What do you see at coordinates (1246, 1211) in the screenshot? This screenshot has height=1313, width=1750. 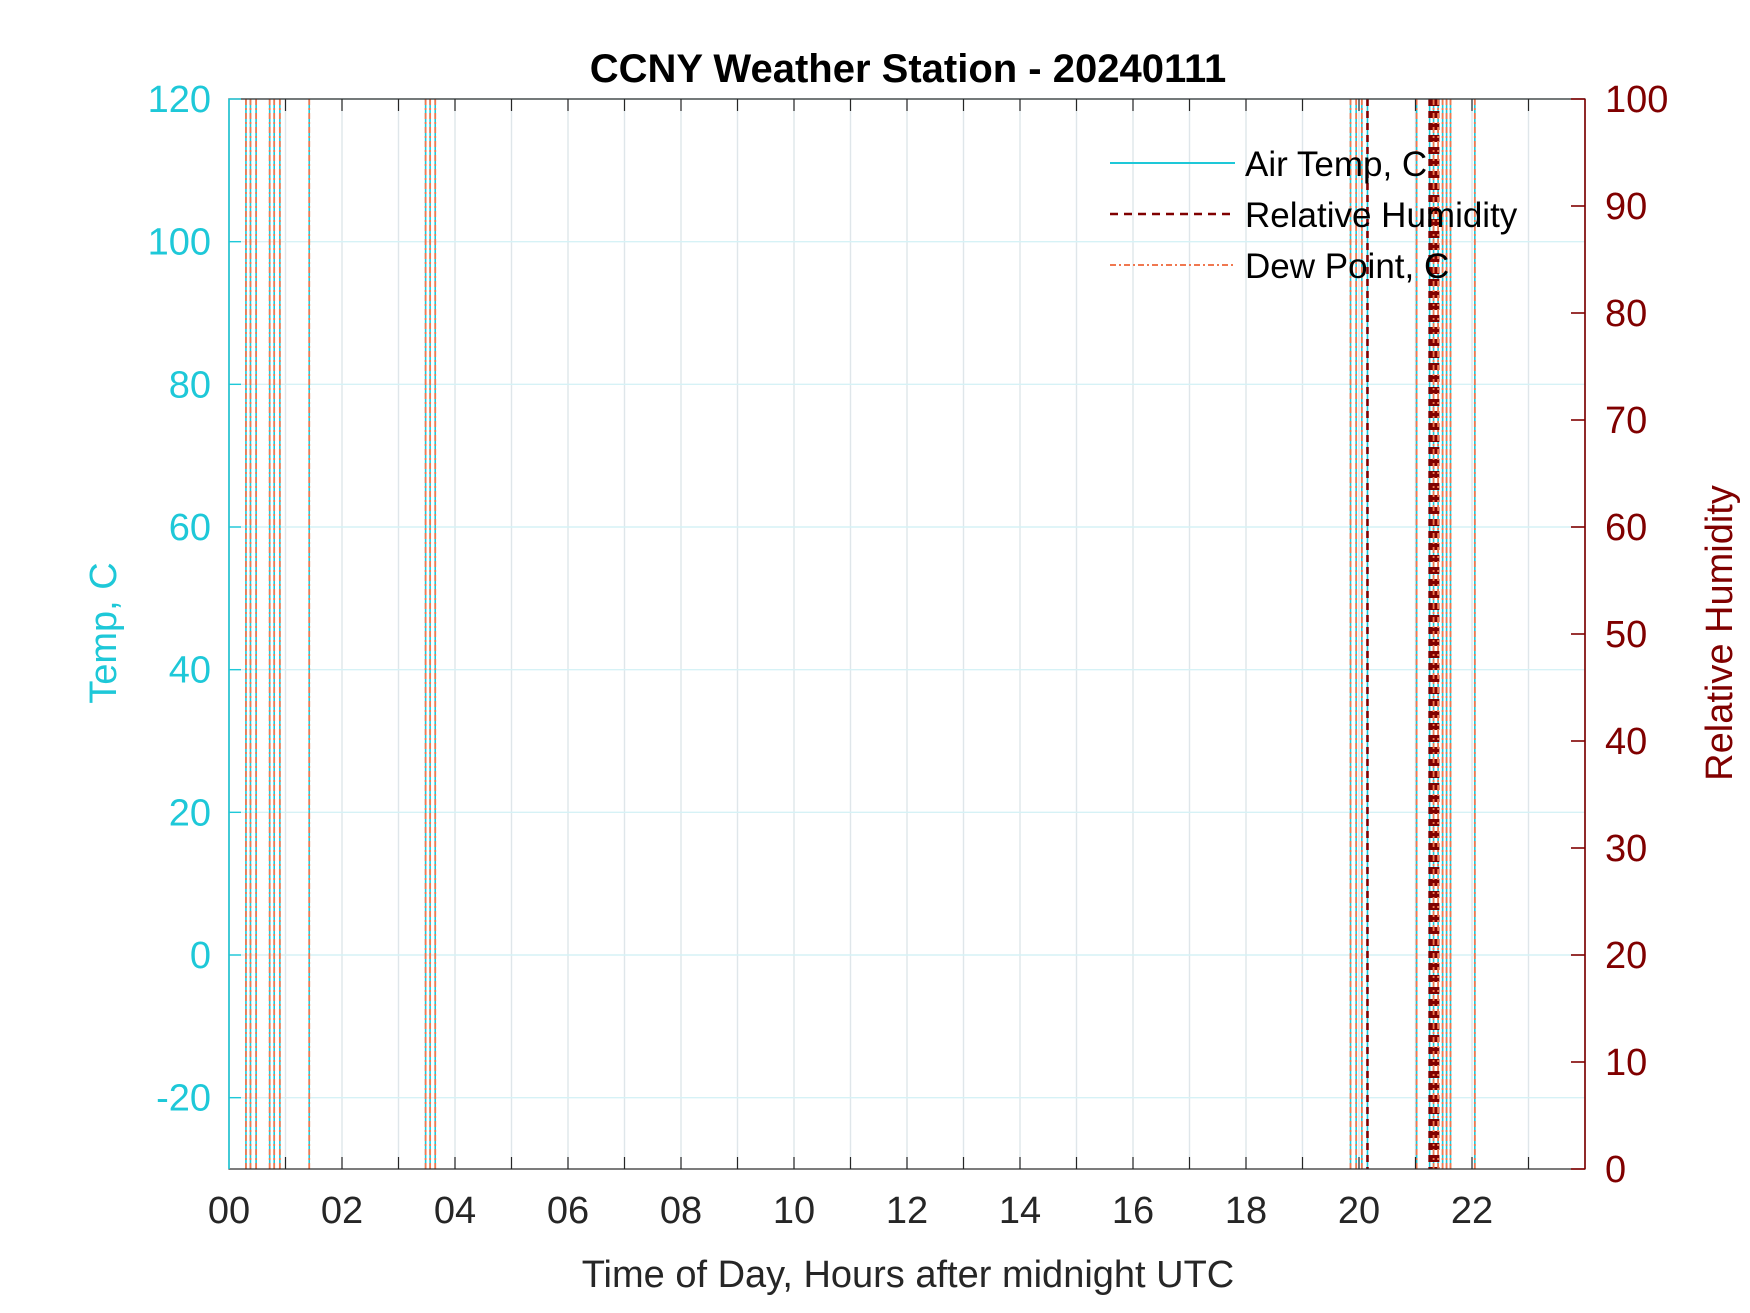 I see `x-tick-label: 18` at bounding box center [1246, 1211].